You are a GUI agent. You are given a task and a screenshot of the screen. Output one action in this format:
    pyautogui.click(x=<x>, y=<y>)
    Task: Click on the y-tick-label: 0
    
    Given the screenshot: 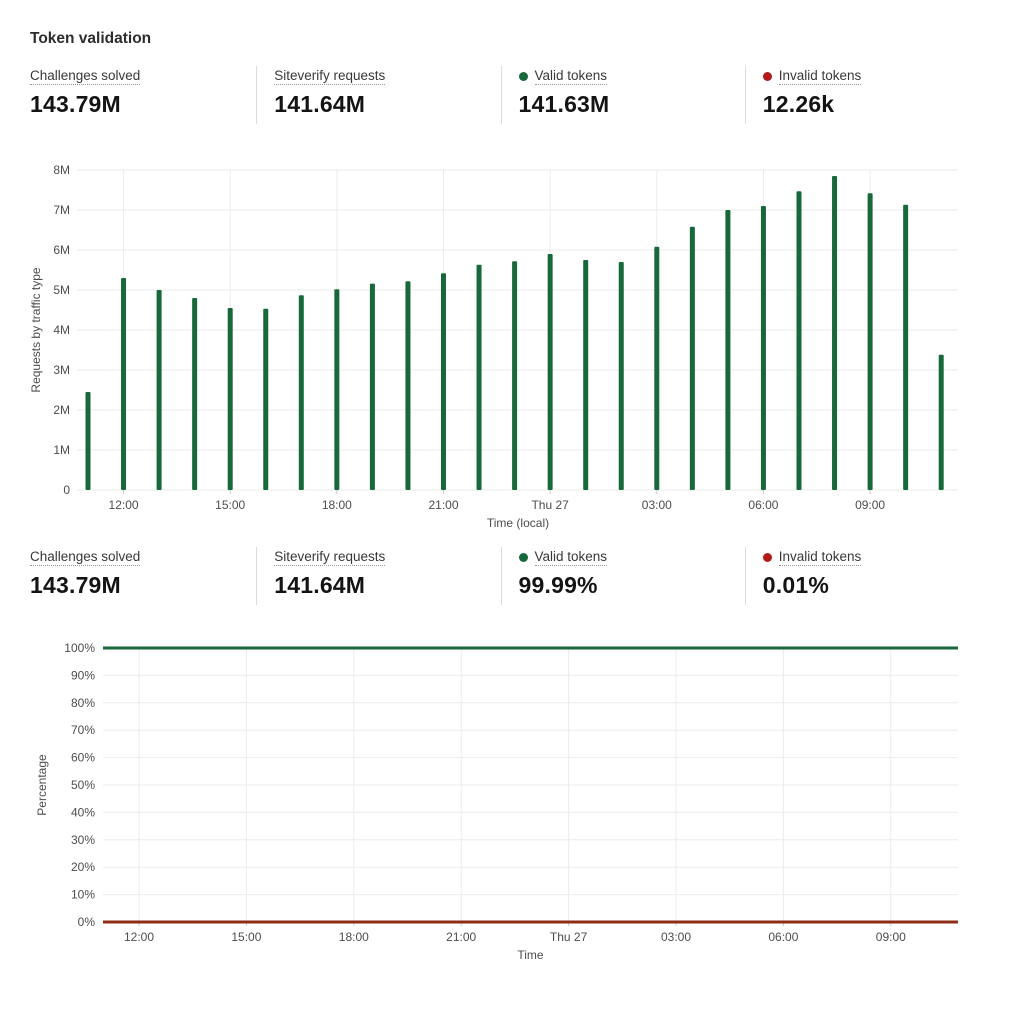 What is the action you would take?
    pyautogui.click(x=66, y=490)
    